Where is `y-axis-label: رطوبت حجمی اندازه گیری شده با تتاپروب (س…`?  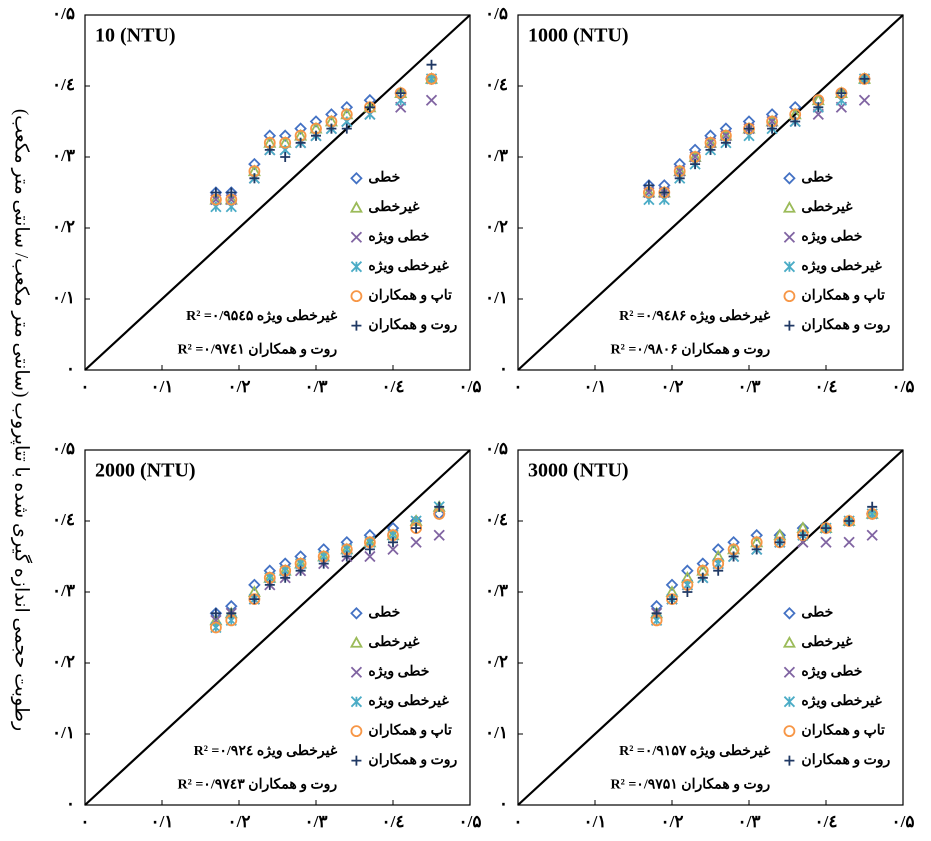
y-axis-label: رطوبت حجمی اندازه گیری شده با تتاپروب (س… is located at coordinates (22, 420).